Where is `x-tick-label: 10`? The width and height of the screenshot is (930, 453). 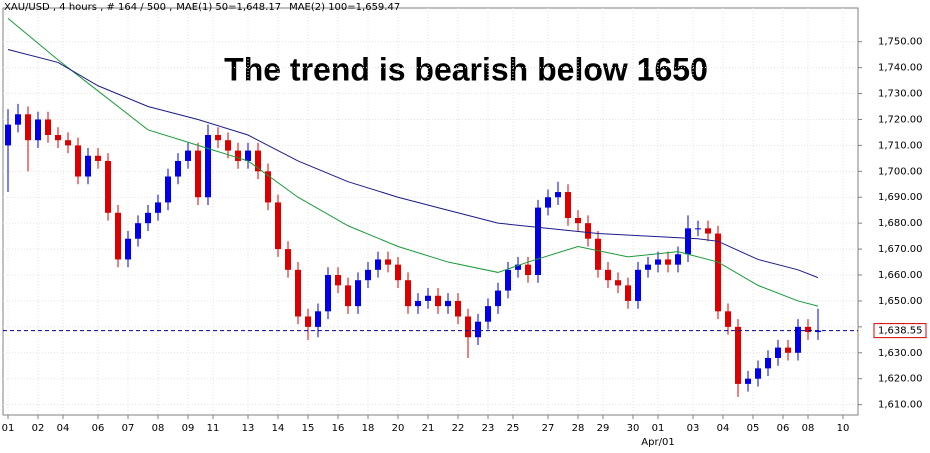
x-tick-label: 10 is located at coordinates (843, 428).